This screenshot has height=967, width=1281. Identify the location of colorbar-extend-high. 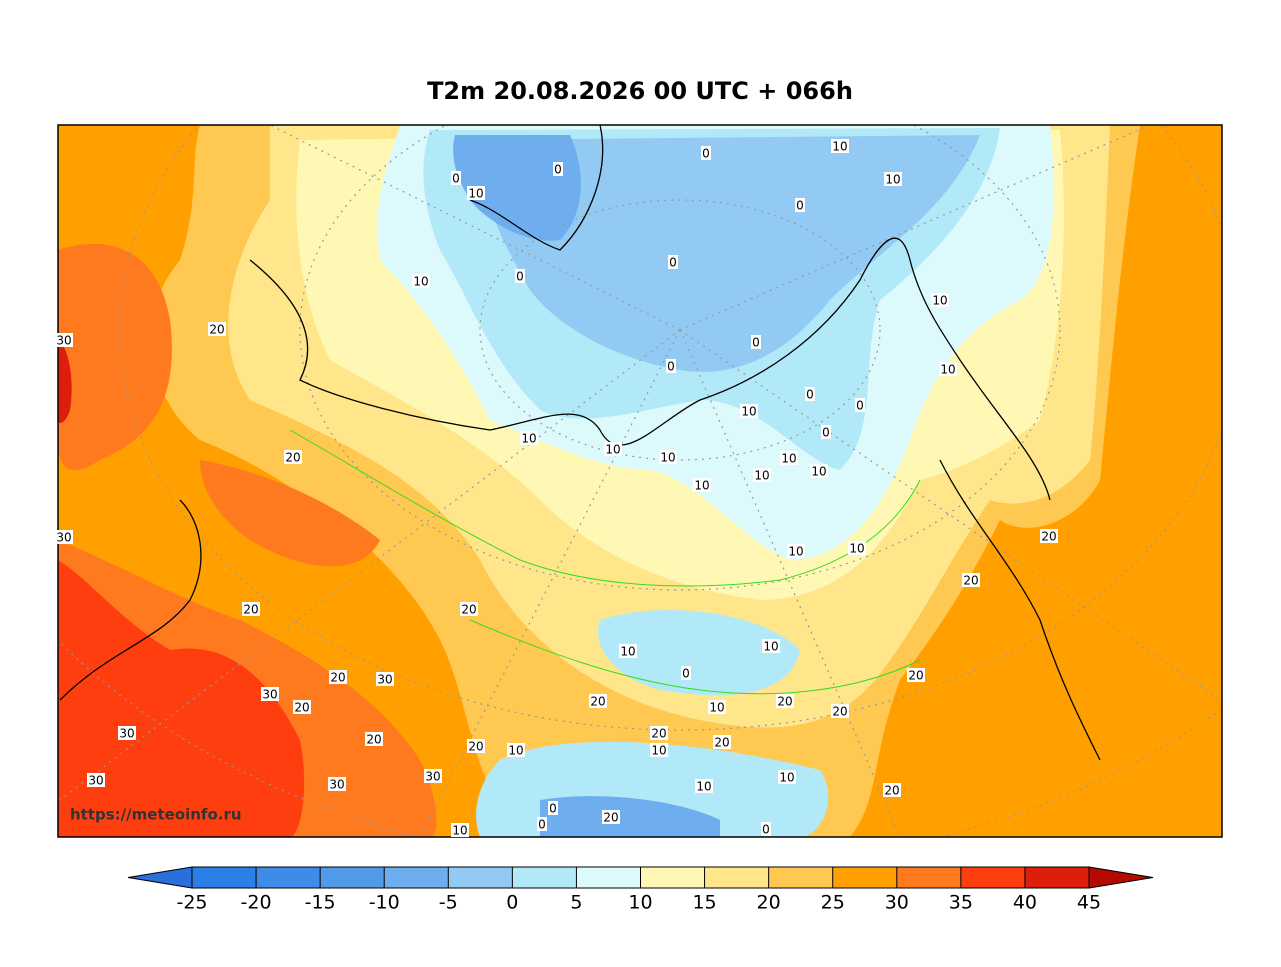
(1121, 877).